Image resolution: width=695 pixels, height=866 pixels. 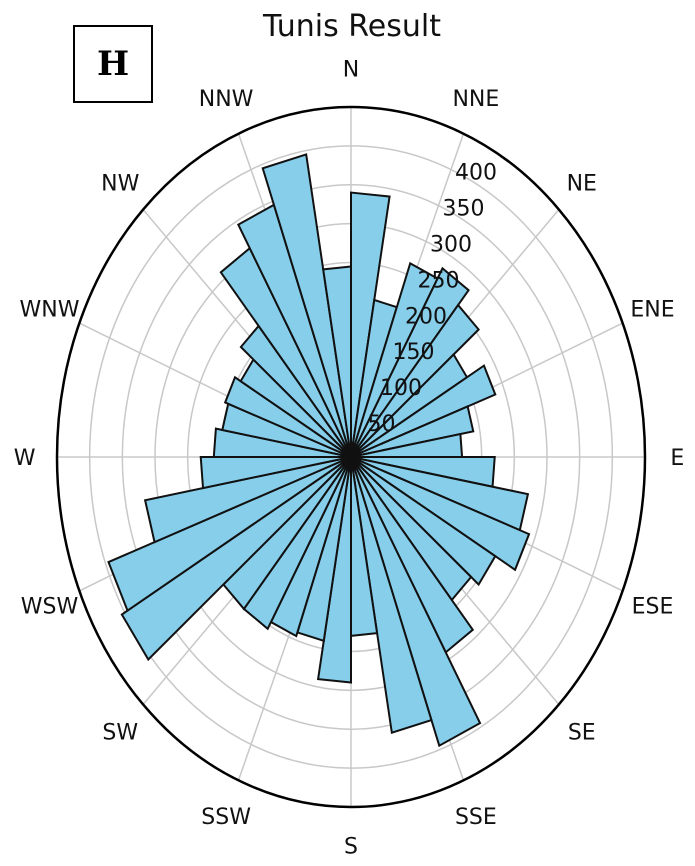 What do you see at coordinates (351, 847) in the screenshot?
I see `direction-label: S` at bounding box center [351, 847].